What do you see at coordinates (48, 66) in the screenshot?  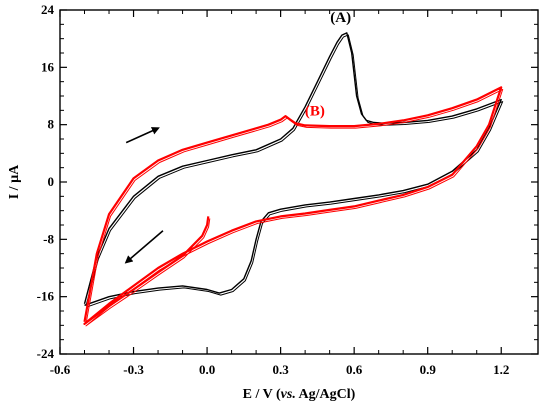 I see `y-tick-label: 16` at bounding box center [48, 66].